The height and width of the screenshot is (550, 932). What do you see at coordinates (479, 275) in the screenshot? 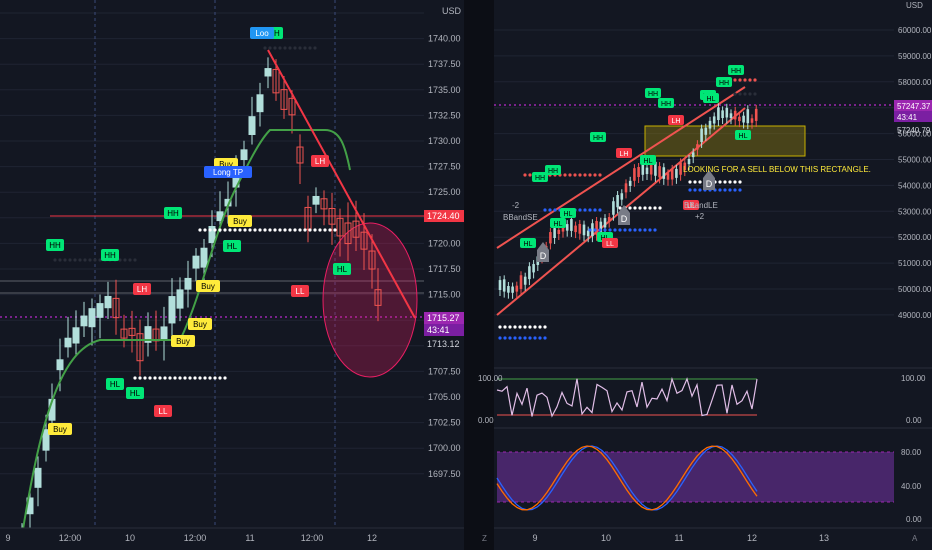
I see `panel-divider` at bounding box center [479, 275].